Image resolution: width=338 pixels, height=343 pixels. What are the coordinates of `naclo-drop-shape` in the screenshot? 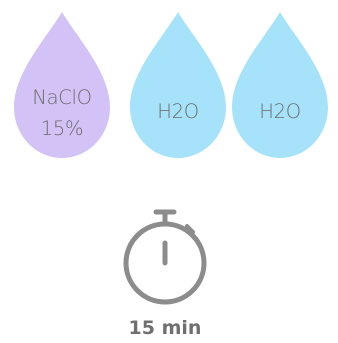 It's located at (62, 85).